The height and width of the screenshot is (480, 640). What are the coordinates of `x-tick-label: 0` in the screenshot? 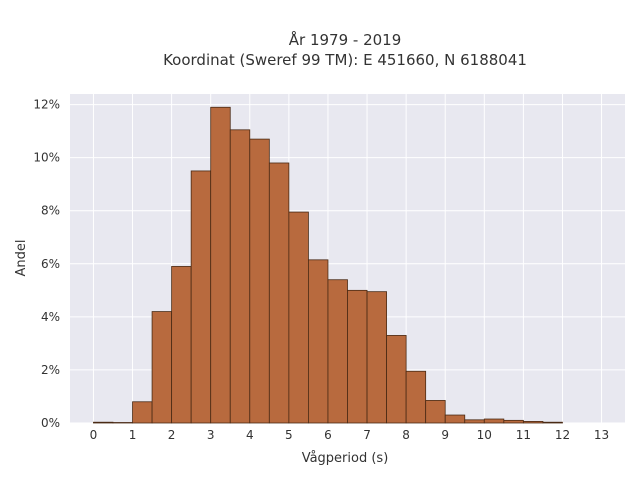 It's located at (94, 435).